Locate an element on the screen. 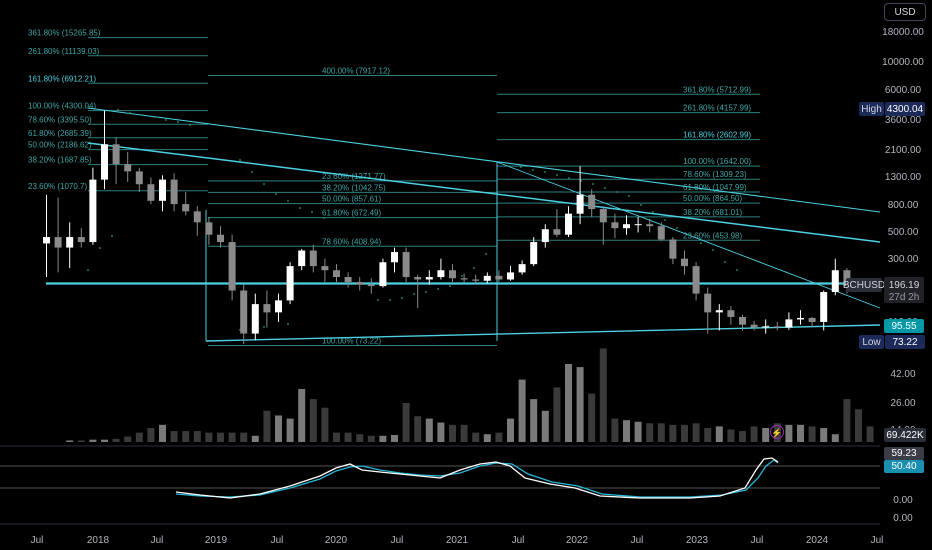 This screenshot has height=550, width=932. last-symbol: BCHUSD is located at coordinates (864, 285).